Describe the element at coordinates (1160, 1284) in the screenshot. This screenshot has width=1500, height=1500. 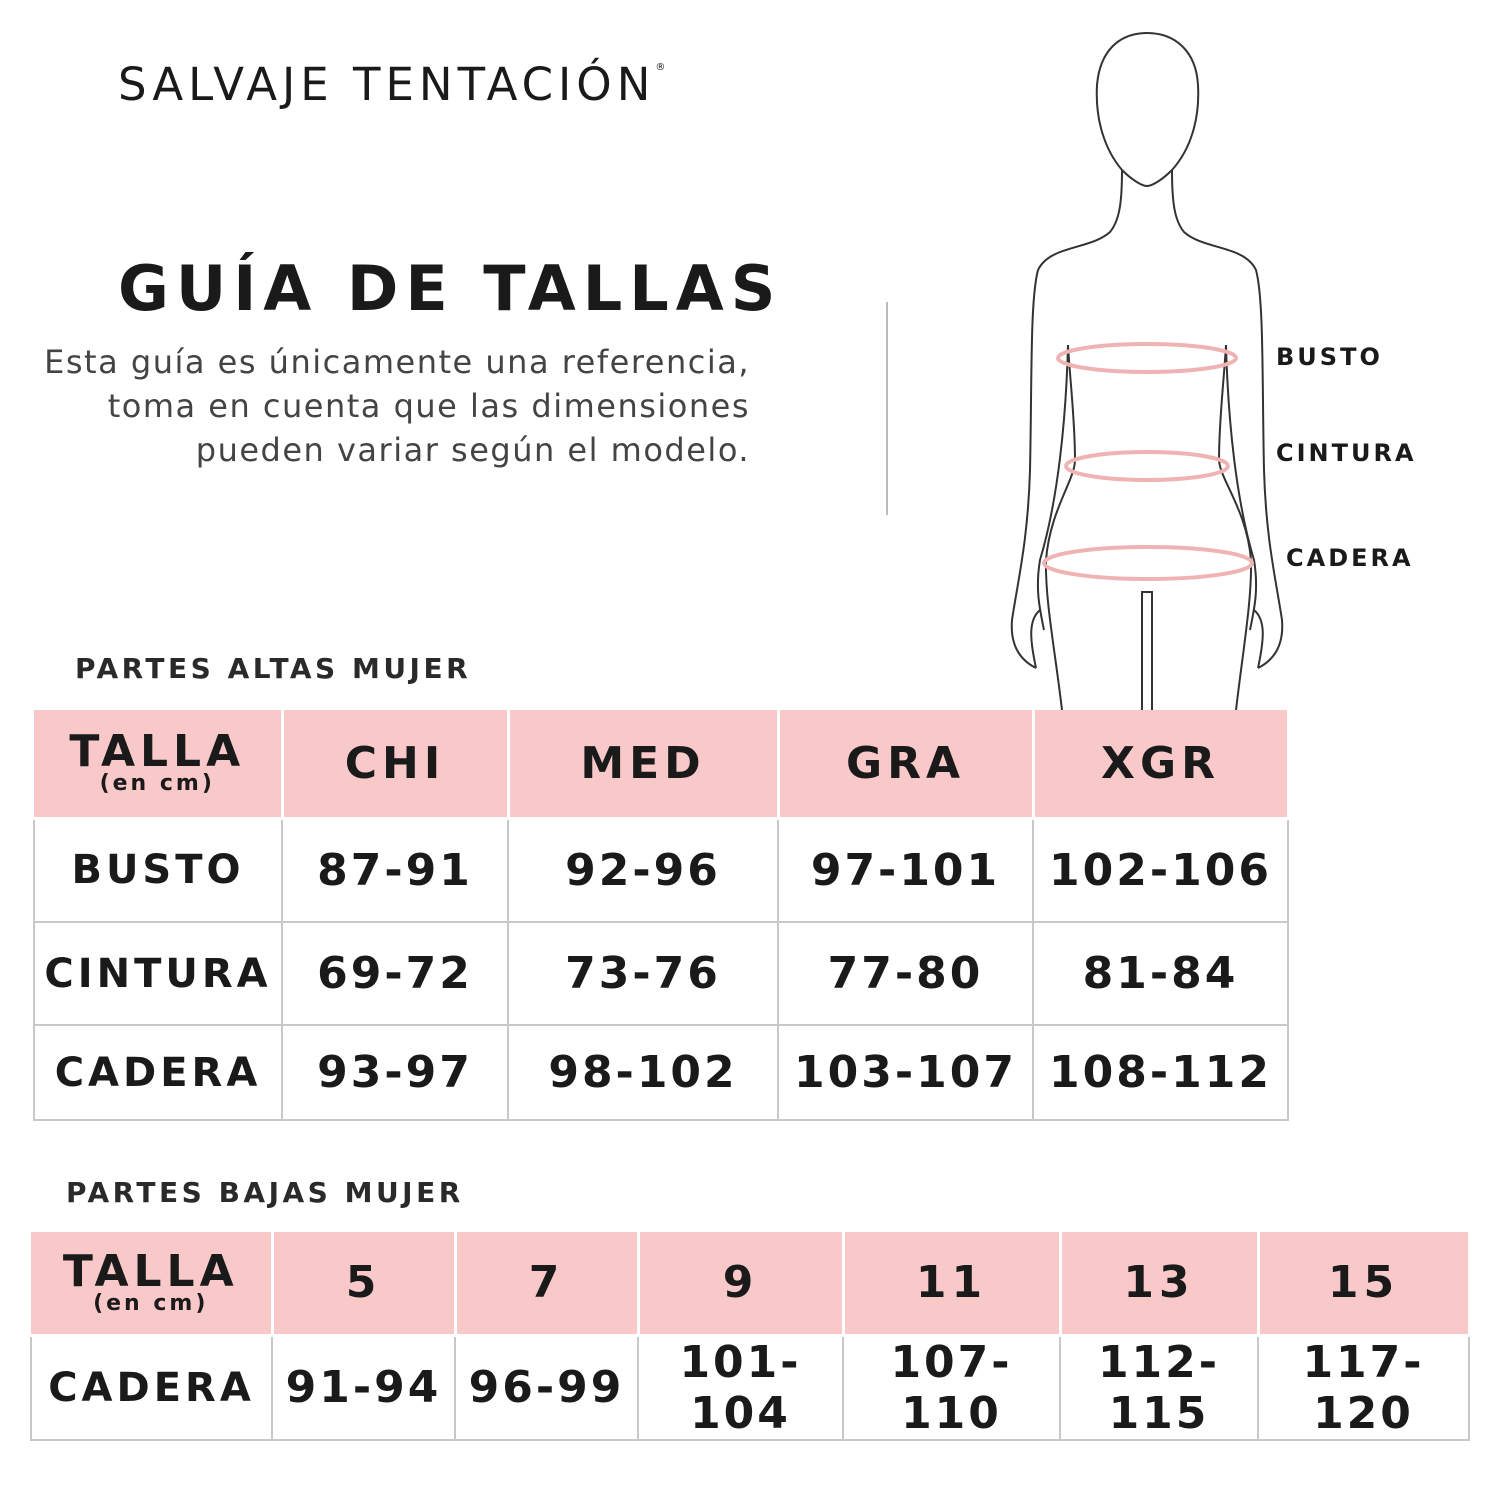
I see `column-header: 13` at that location.